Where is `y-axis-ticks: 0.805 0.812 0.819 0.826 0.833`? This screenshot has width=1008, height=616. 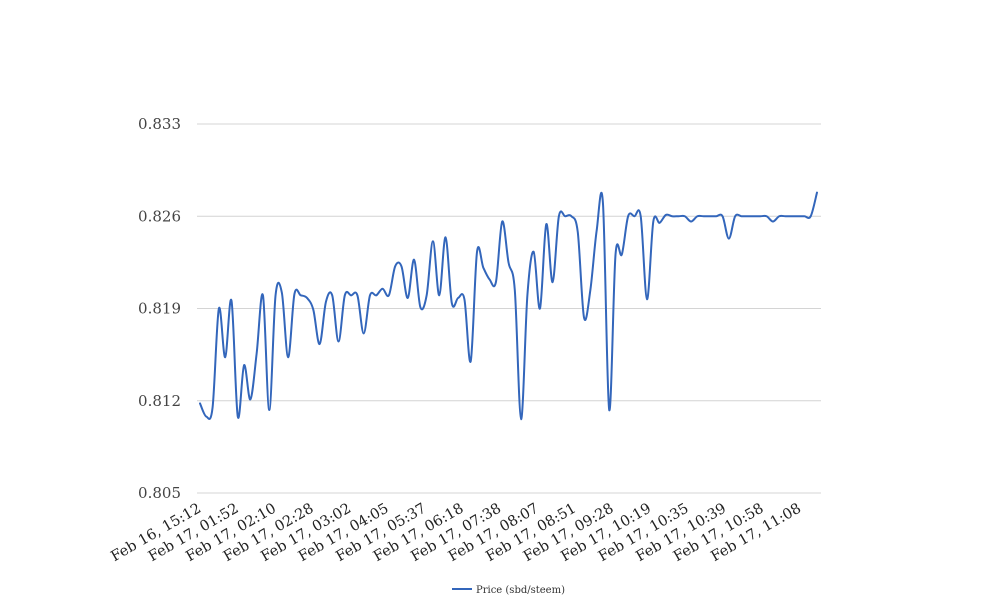 y-axis-ticks: 0.805 0.812 0.819 0.826 0.833 is located at coordinates (159, 308).